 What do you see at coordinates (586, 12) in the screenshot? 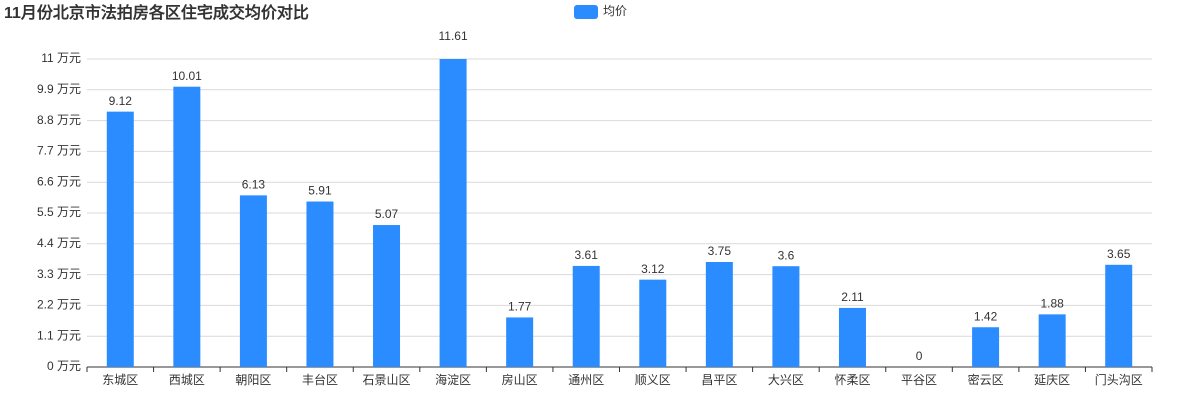
I see `legend-swatch` at bounding box center [586, 12].